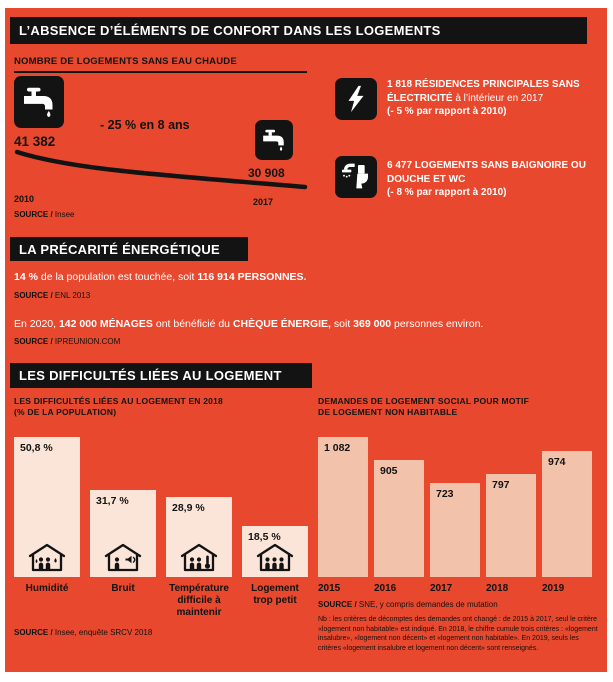 This screenshot has width=613, height=682. Describe the element at coordinates (199, 537) in the screenshot. I see `bar-temperature: 28,9 %` at that location.